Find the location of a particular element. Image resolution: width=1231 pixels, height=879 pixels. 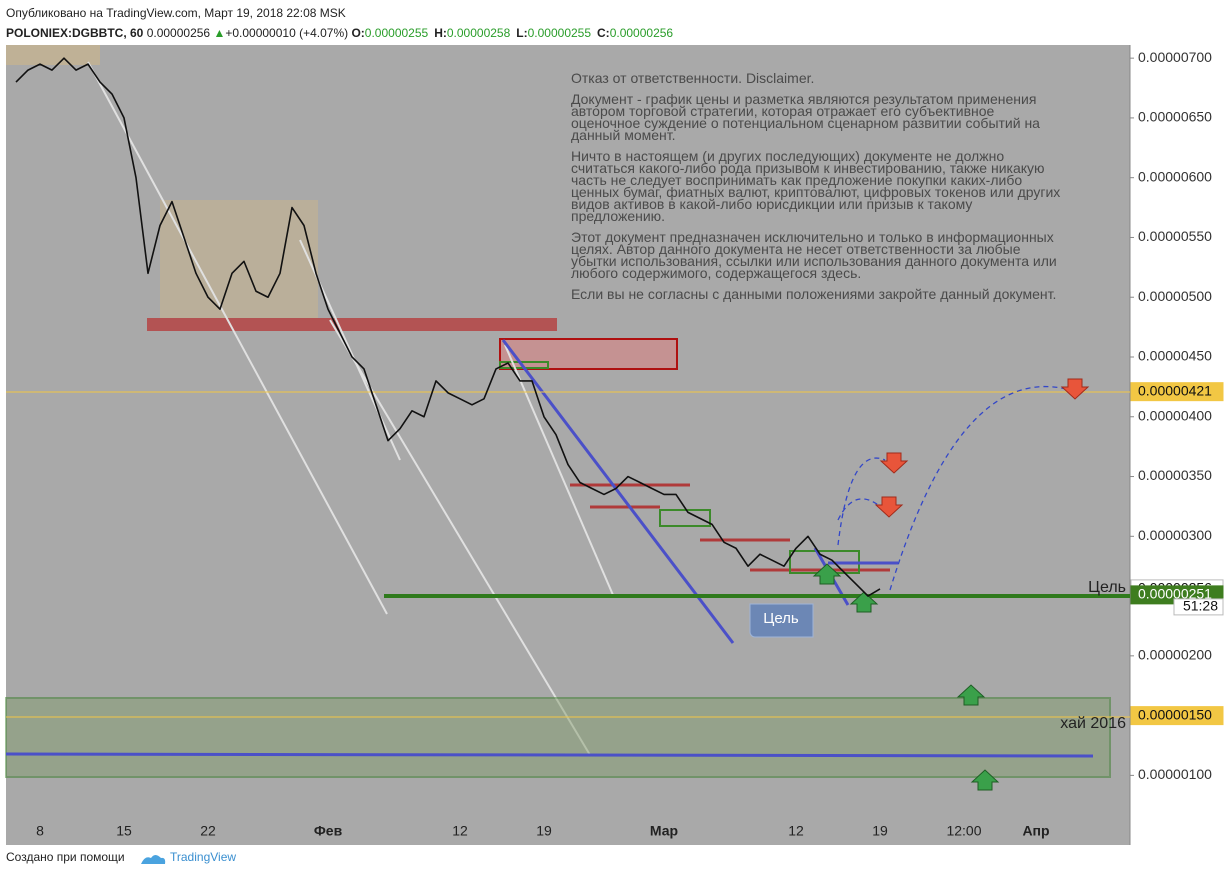

annotation: хай 2016 is located at coordinates (1093, 723).